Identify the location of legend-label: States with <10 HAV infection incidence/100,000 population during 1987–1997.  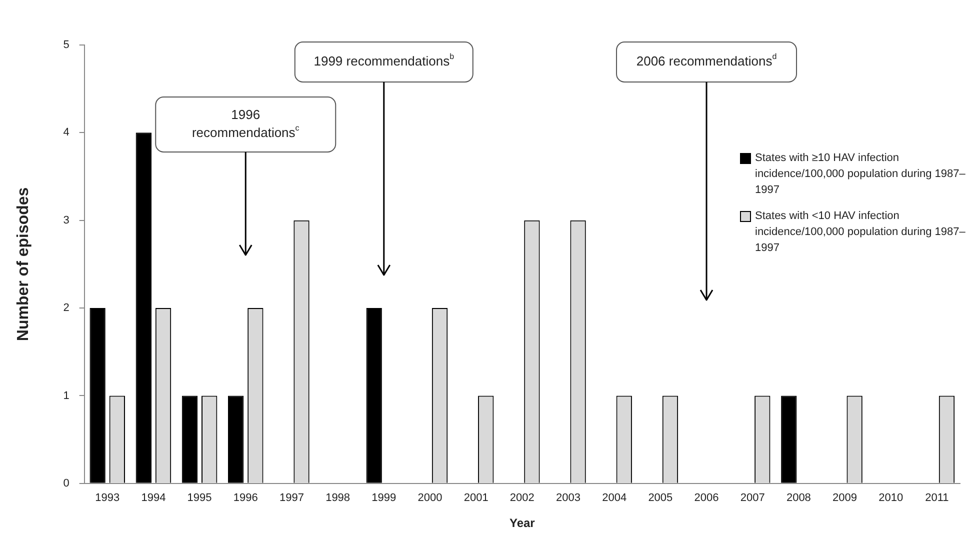
(860, 232).